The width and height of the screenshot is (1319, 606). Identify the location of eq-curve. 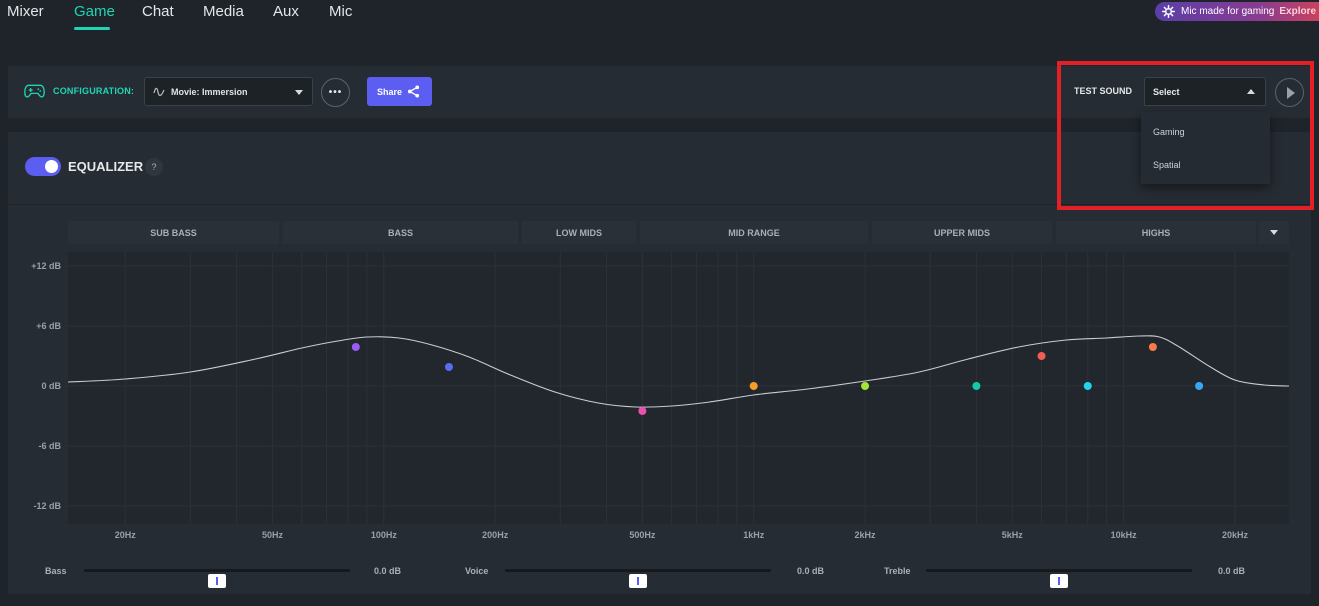
(678, 371).